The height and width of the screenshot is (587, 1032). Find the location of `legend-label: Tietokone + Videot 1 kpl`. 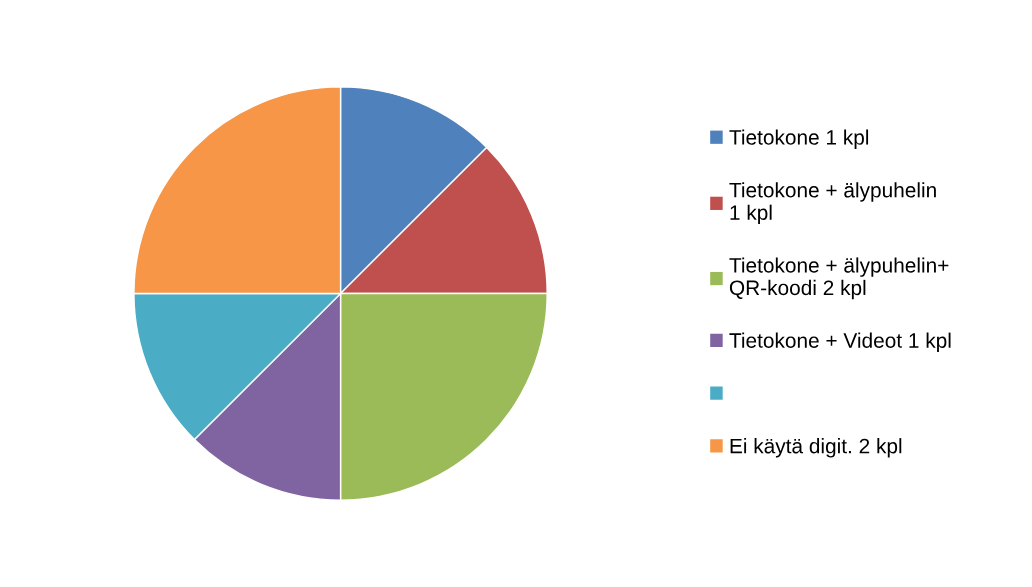

legend-label: Tietokone + Videot 1 kpl is located at coordinates (840, 342).